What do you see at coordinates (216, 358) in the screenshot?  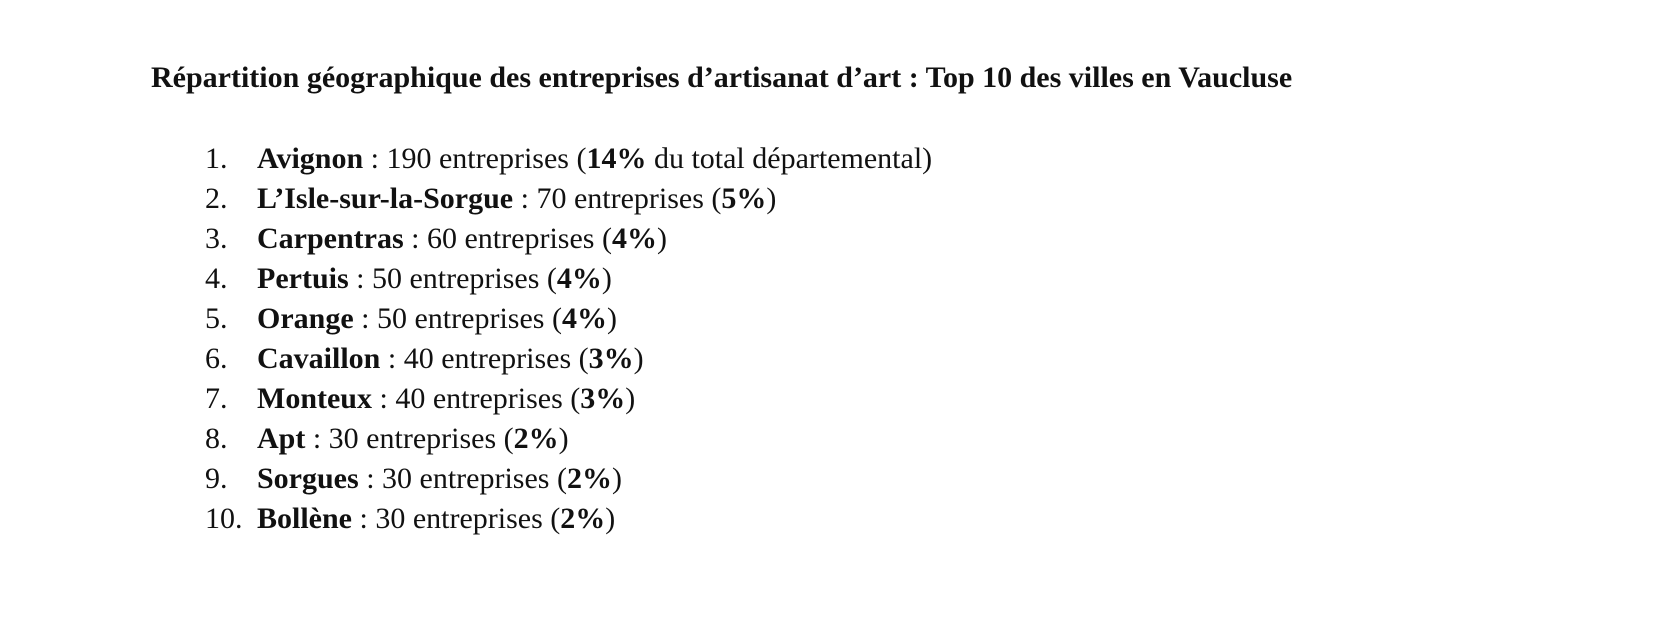 I see `item-number: 6.` at bounding box center [216, 358].